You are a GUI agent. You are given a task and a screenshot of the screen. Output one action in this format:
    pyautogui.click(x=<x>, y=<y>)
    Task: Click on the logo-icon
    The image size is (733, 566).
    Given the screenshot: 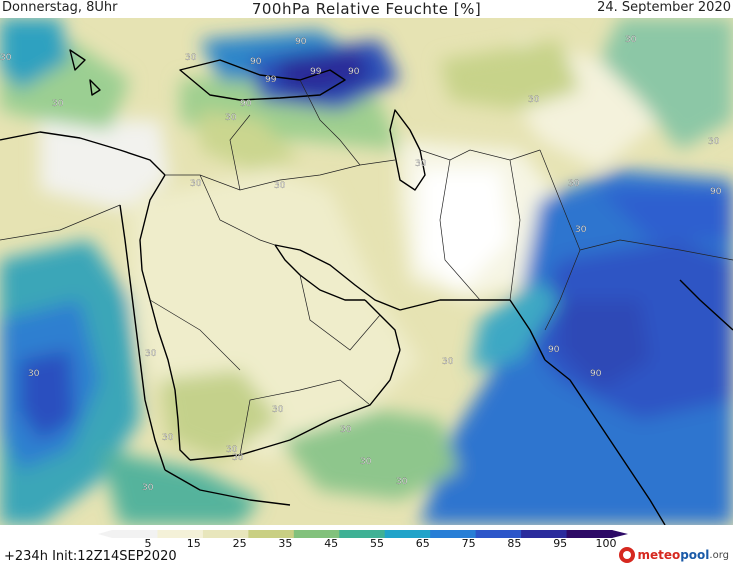 What is the action you would take?
    pyautogui.click(x=627, y=555)
    